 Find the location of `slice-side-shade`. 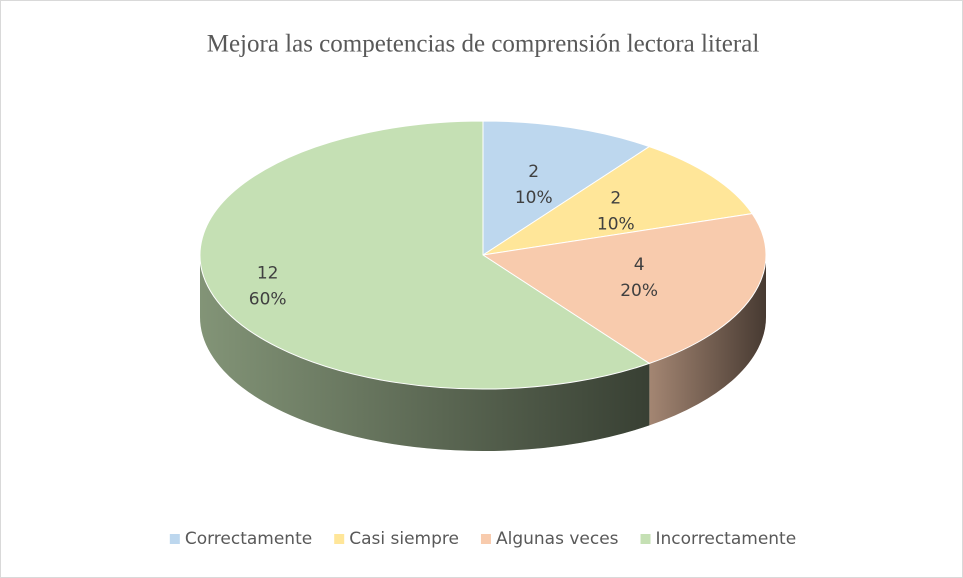

slice-side-shade is located at coordinates (707, 340).